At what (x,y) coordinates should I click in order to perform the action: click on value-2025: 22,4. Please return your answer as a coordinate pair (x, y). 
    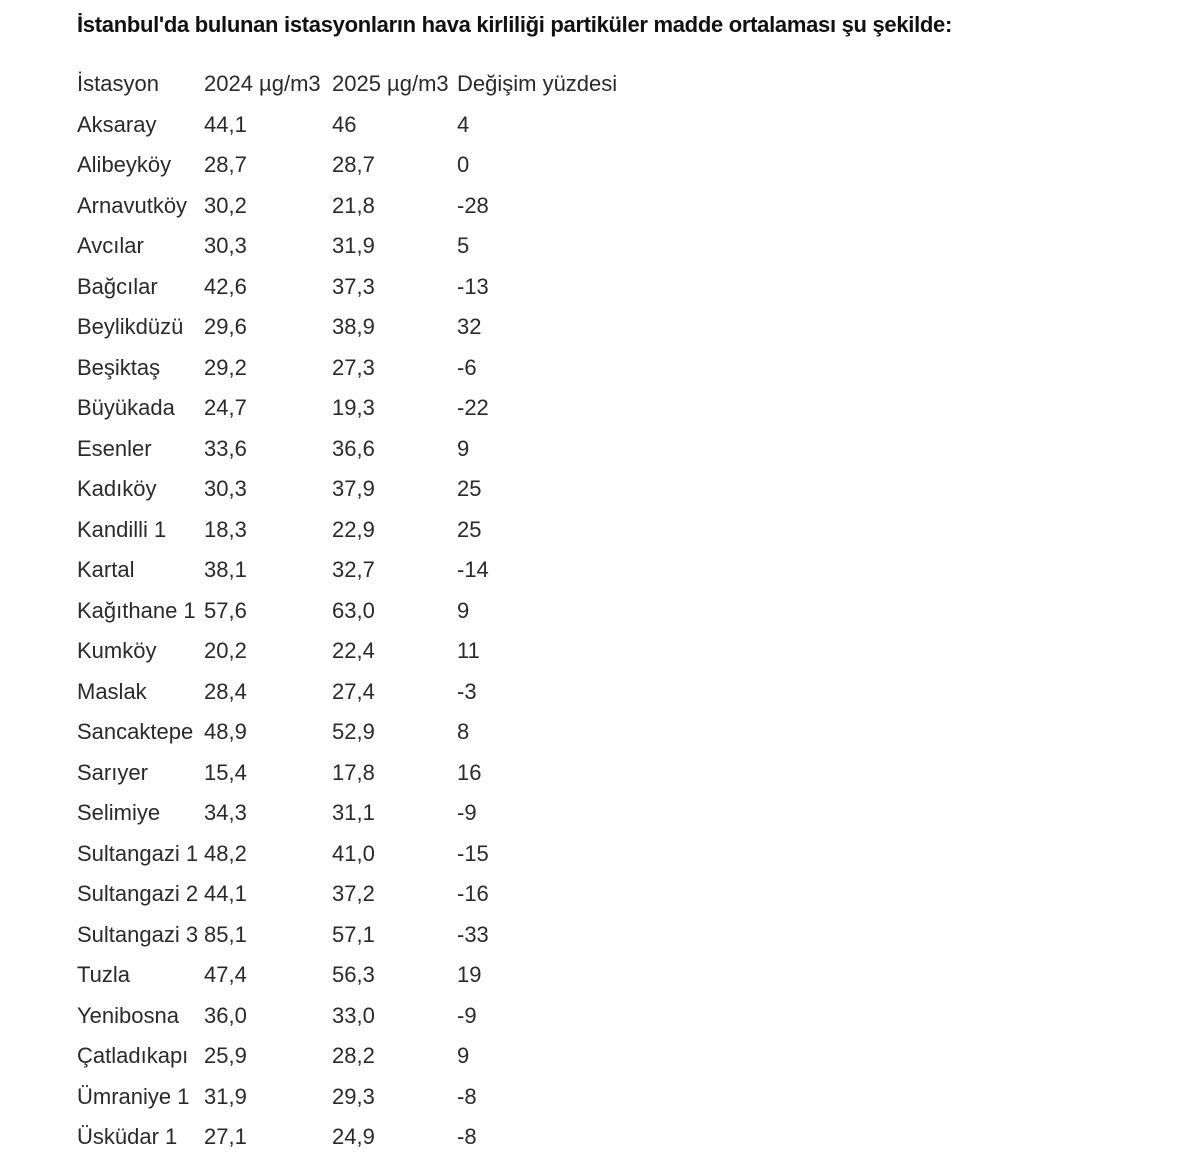
    Looking at the image, I should click on (353, 651).